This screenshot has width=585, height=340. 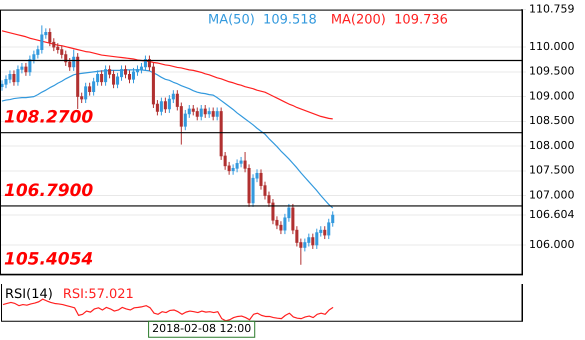 I want to click on ref-line-label: 106.7900, so click(x=49, y=190).